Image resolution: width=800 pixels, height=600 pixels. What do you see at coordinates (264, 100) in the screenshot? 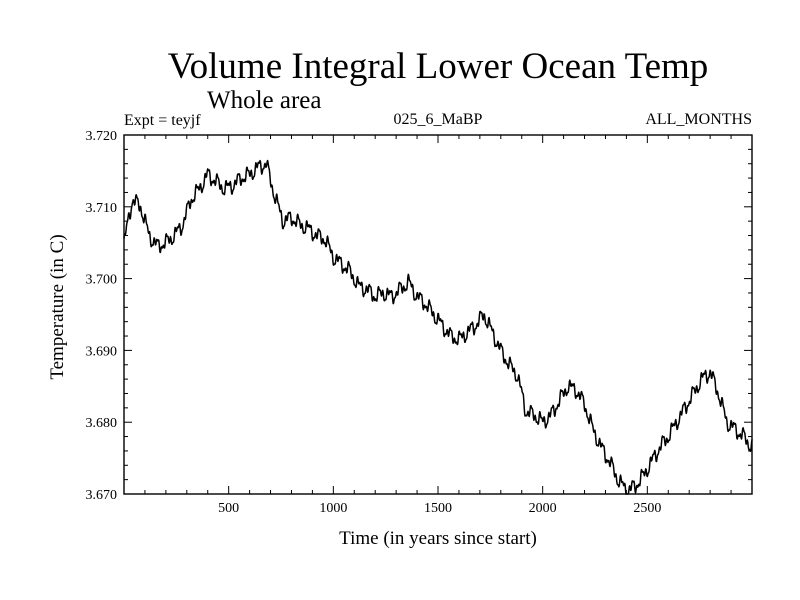
I see `chart-subtitle: Whole area` at bounding box center [264, 100].